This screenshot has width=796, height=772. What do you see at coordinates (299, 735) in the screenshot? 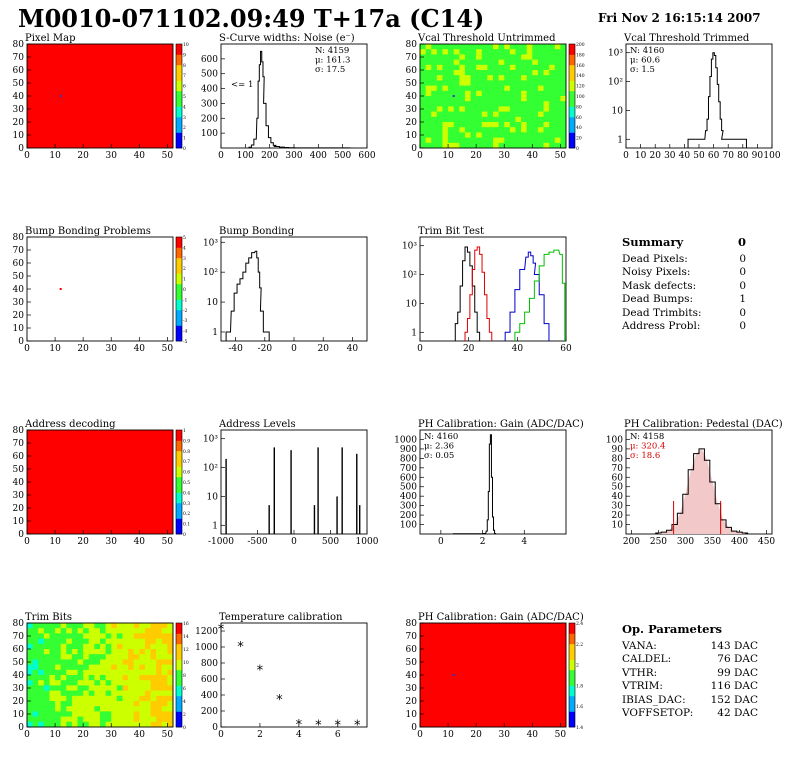
I see `x-tick-label: 4` at bounding box center [299, 735].